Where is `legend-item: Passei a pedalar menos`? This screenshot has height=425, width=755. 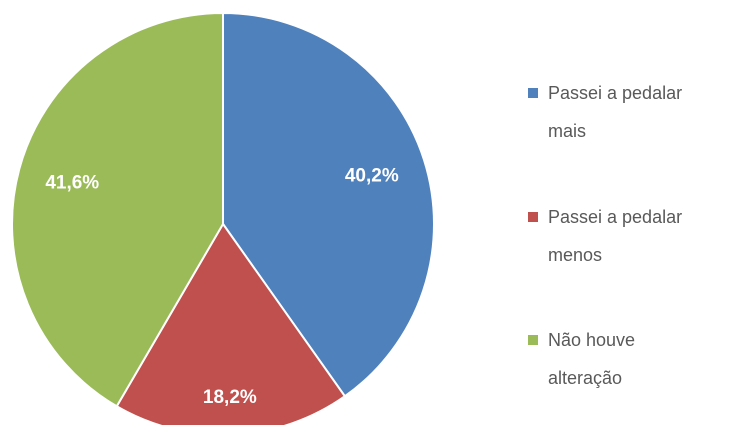
legend-item: Passei a pedalar menos is located at coordinates (620, 236).